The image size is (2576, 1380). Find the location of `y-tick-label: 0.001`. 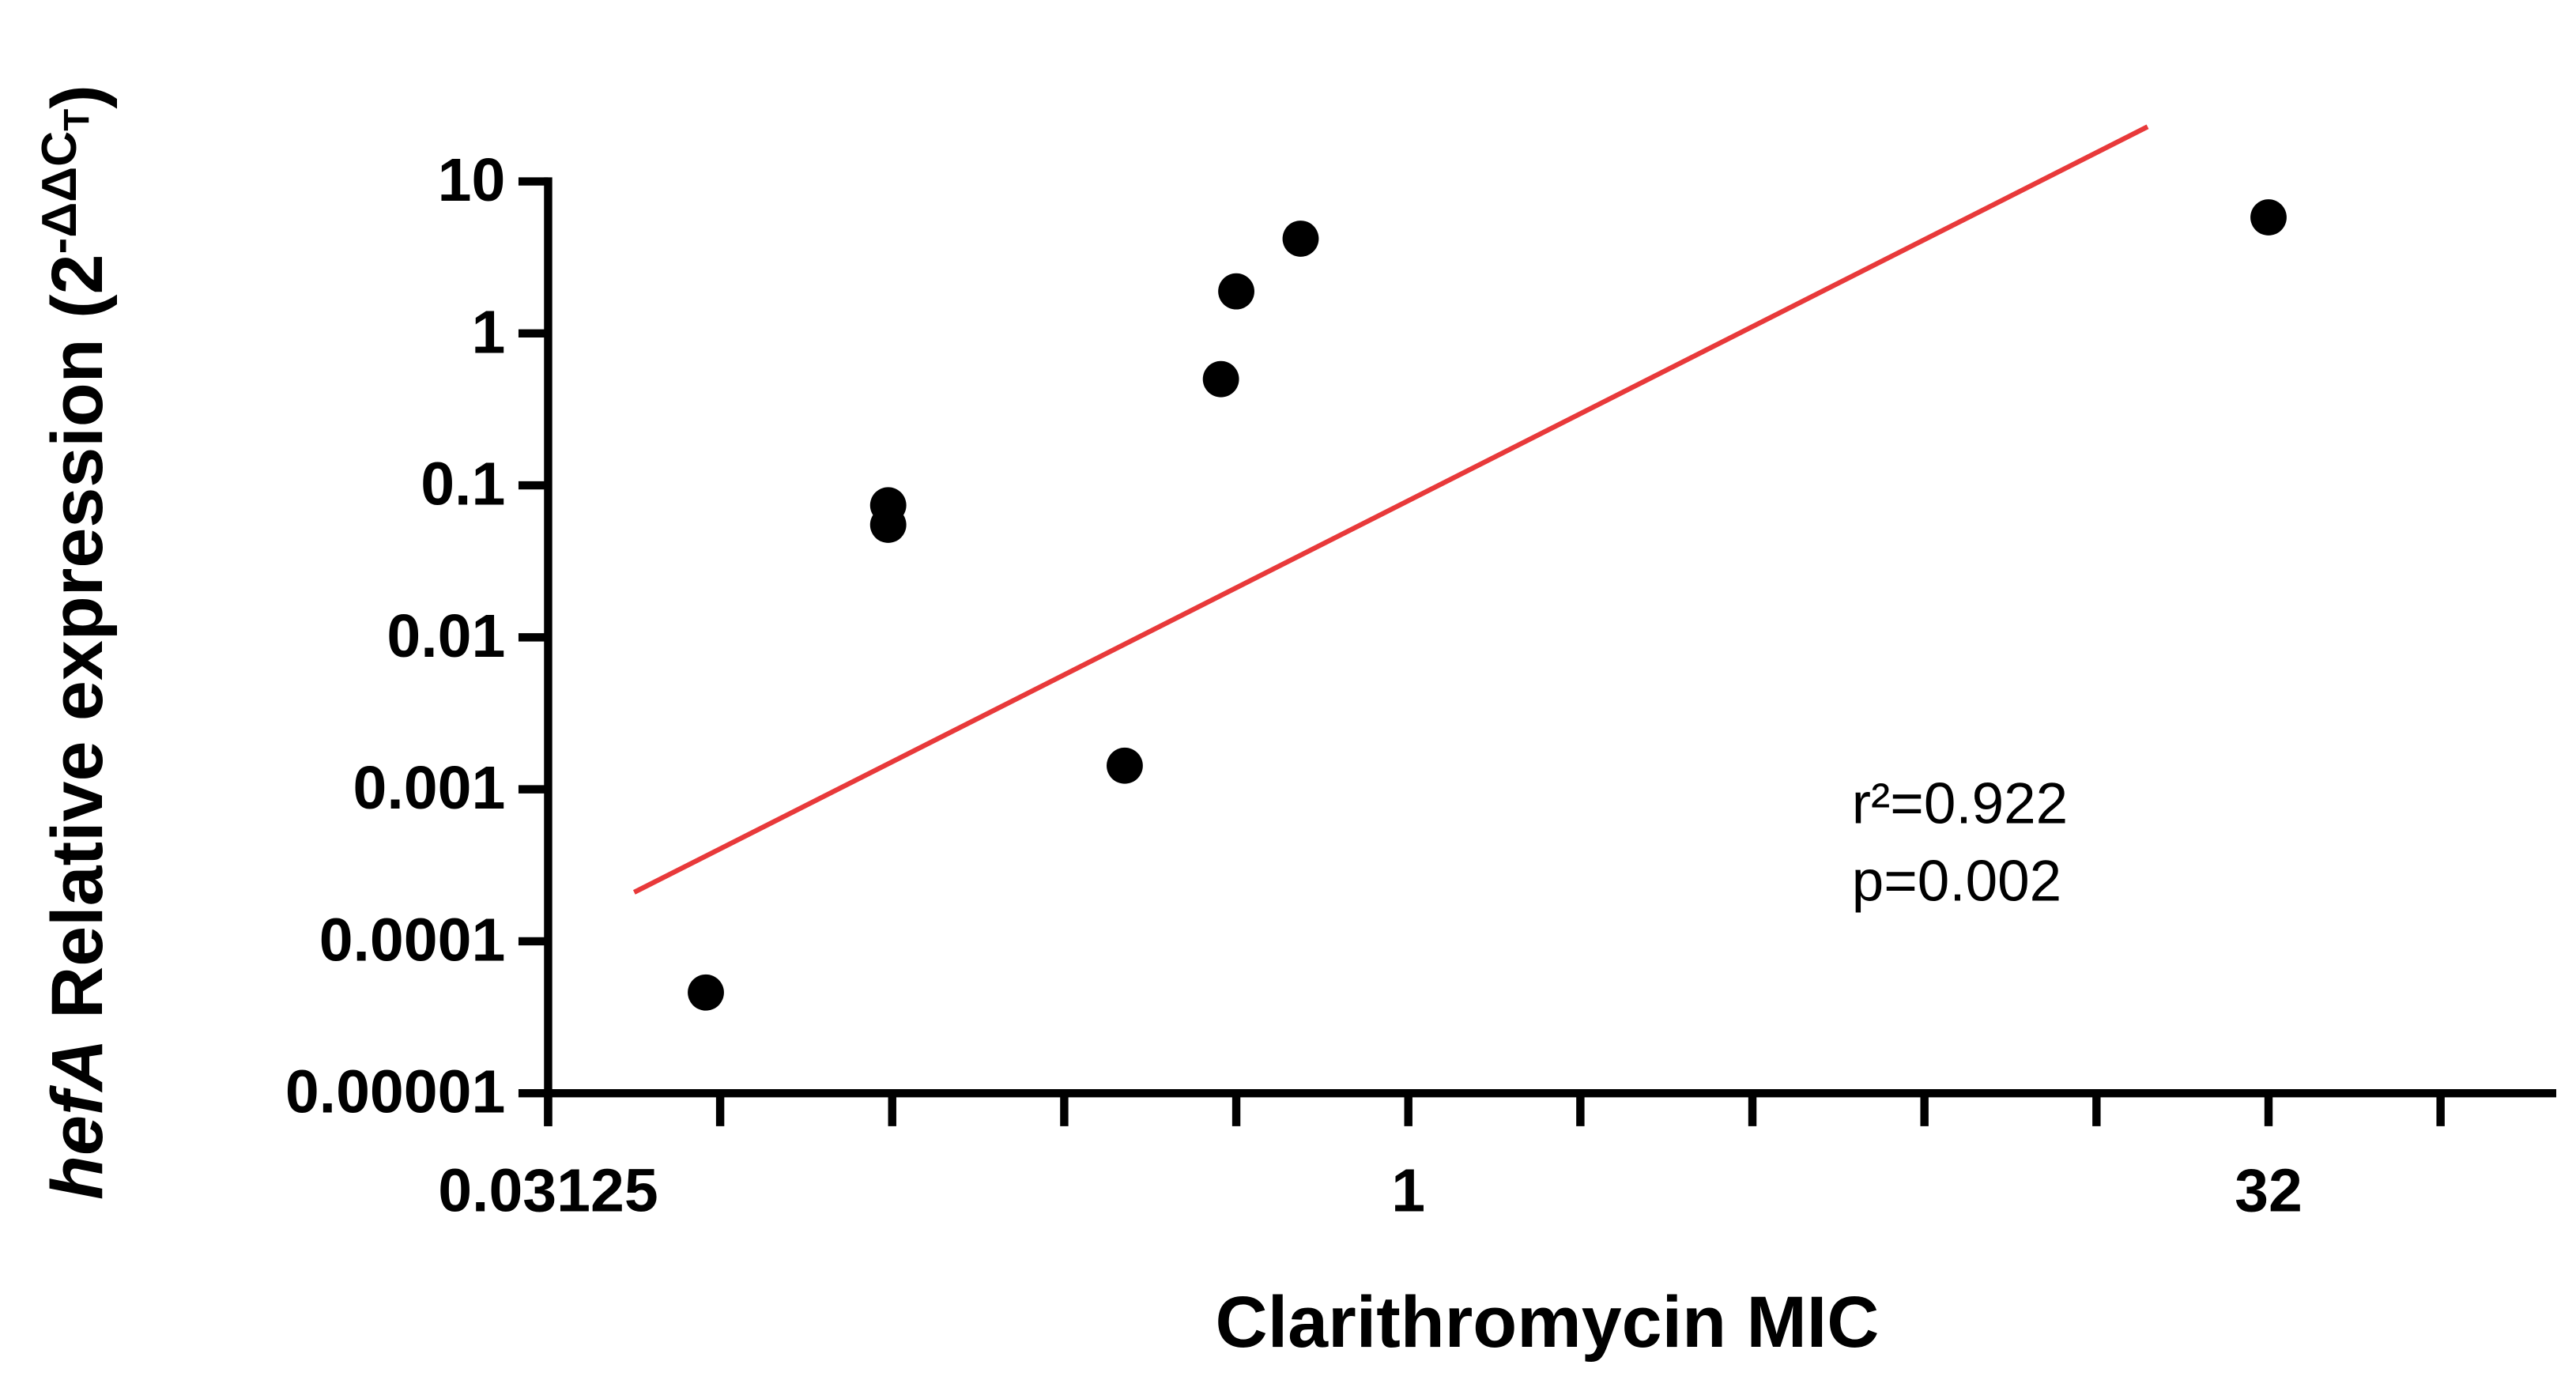

y-tick-label: 0.001 is located at coordinates (429, 788).